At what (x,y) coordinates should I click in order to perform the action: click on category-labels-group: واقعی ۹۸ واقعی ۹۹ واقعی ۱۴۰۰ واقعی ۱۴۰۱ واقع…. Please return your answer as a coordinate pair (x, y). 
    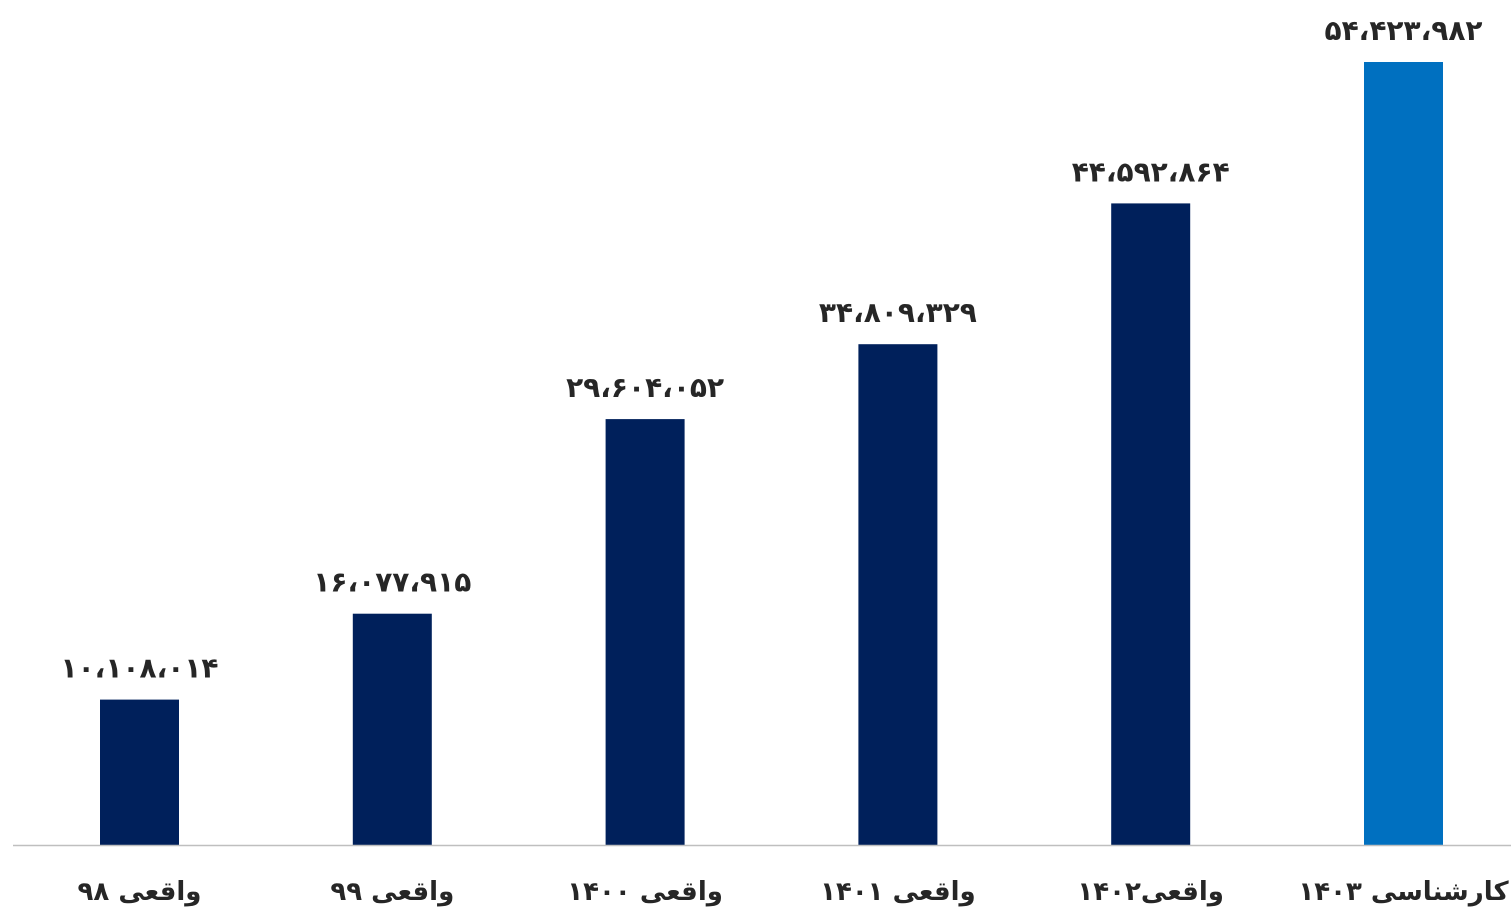
    Looking at the image, I should click on (794, 892).